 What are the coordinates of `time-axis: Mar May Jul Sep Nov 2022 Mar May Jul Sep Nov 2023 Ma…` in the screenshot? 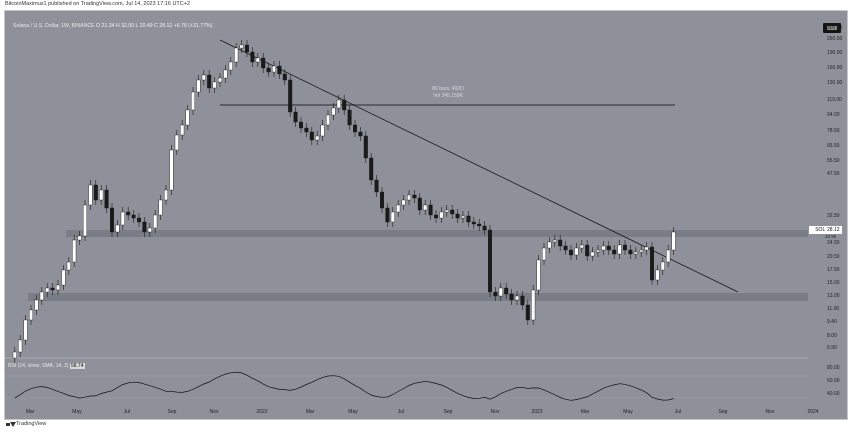 It's located at (411, 413).